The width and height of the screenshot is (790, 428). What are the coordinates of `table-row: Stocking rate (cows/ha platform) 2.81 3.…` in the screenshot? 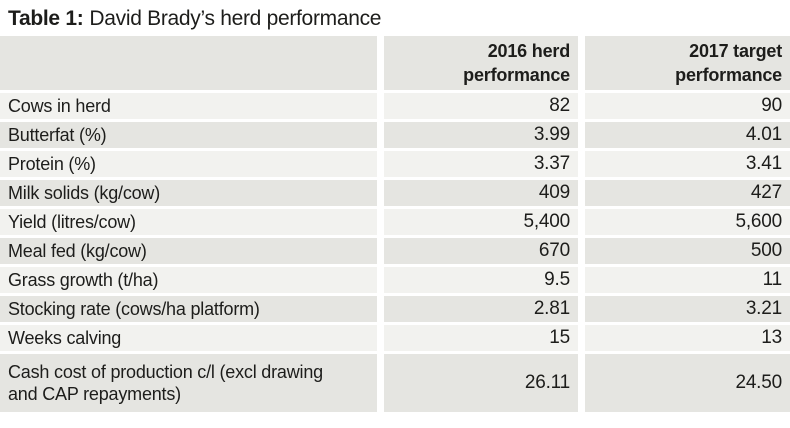 It's located at (395, 309).